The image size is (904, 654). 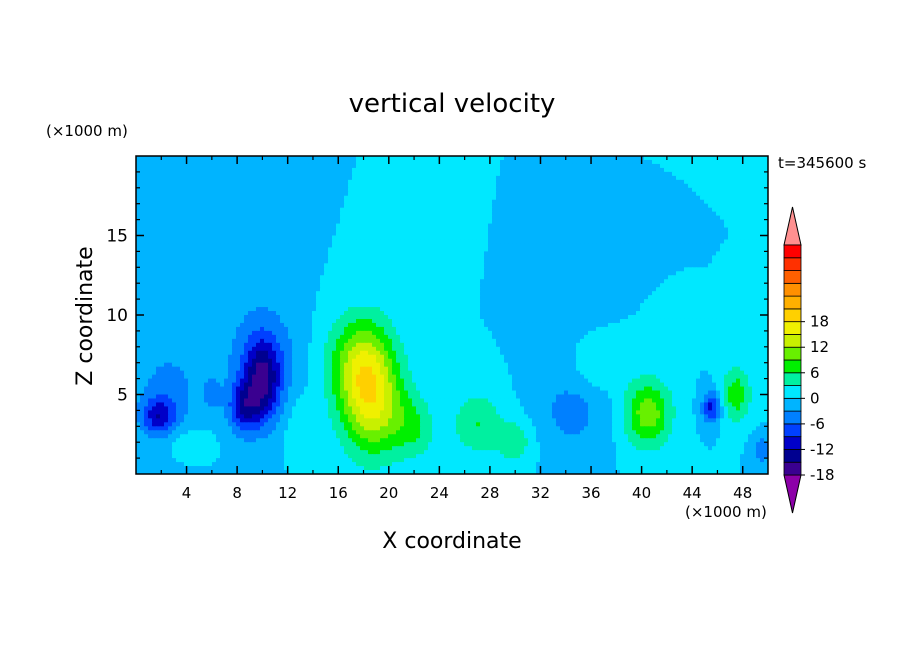 What do you see at coordinates (822, 475) in the screenshot?
I see `colorbar-tick-label: -18` at bounding box center [822, 475].